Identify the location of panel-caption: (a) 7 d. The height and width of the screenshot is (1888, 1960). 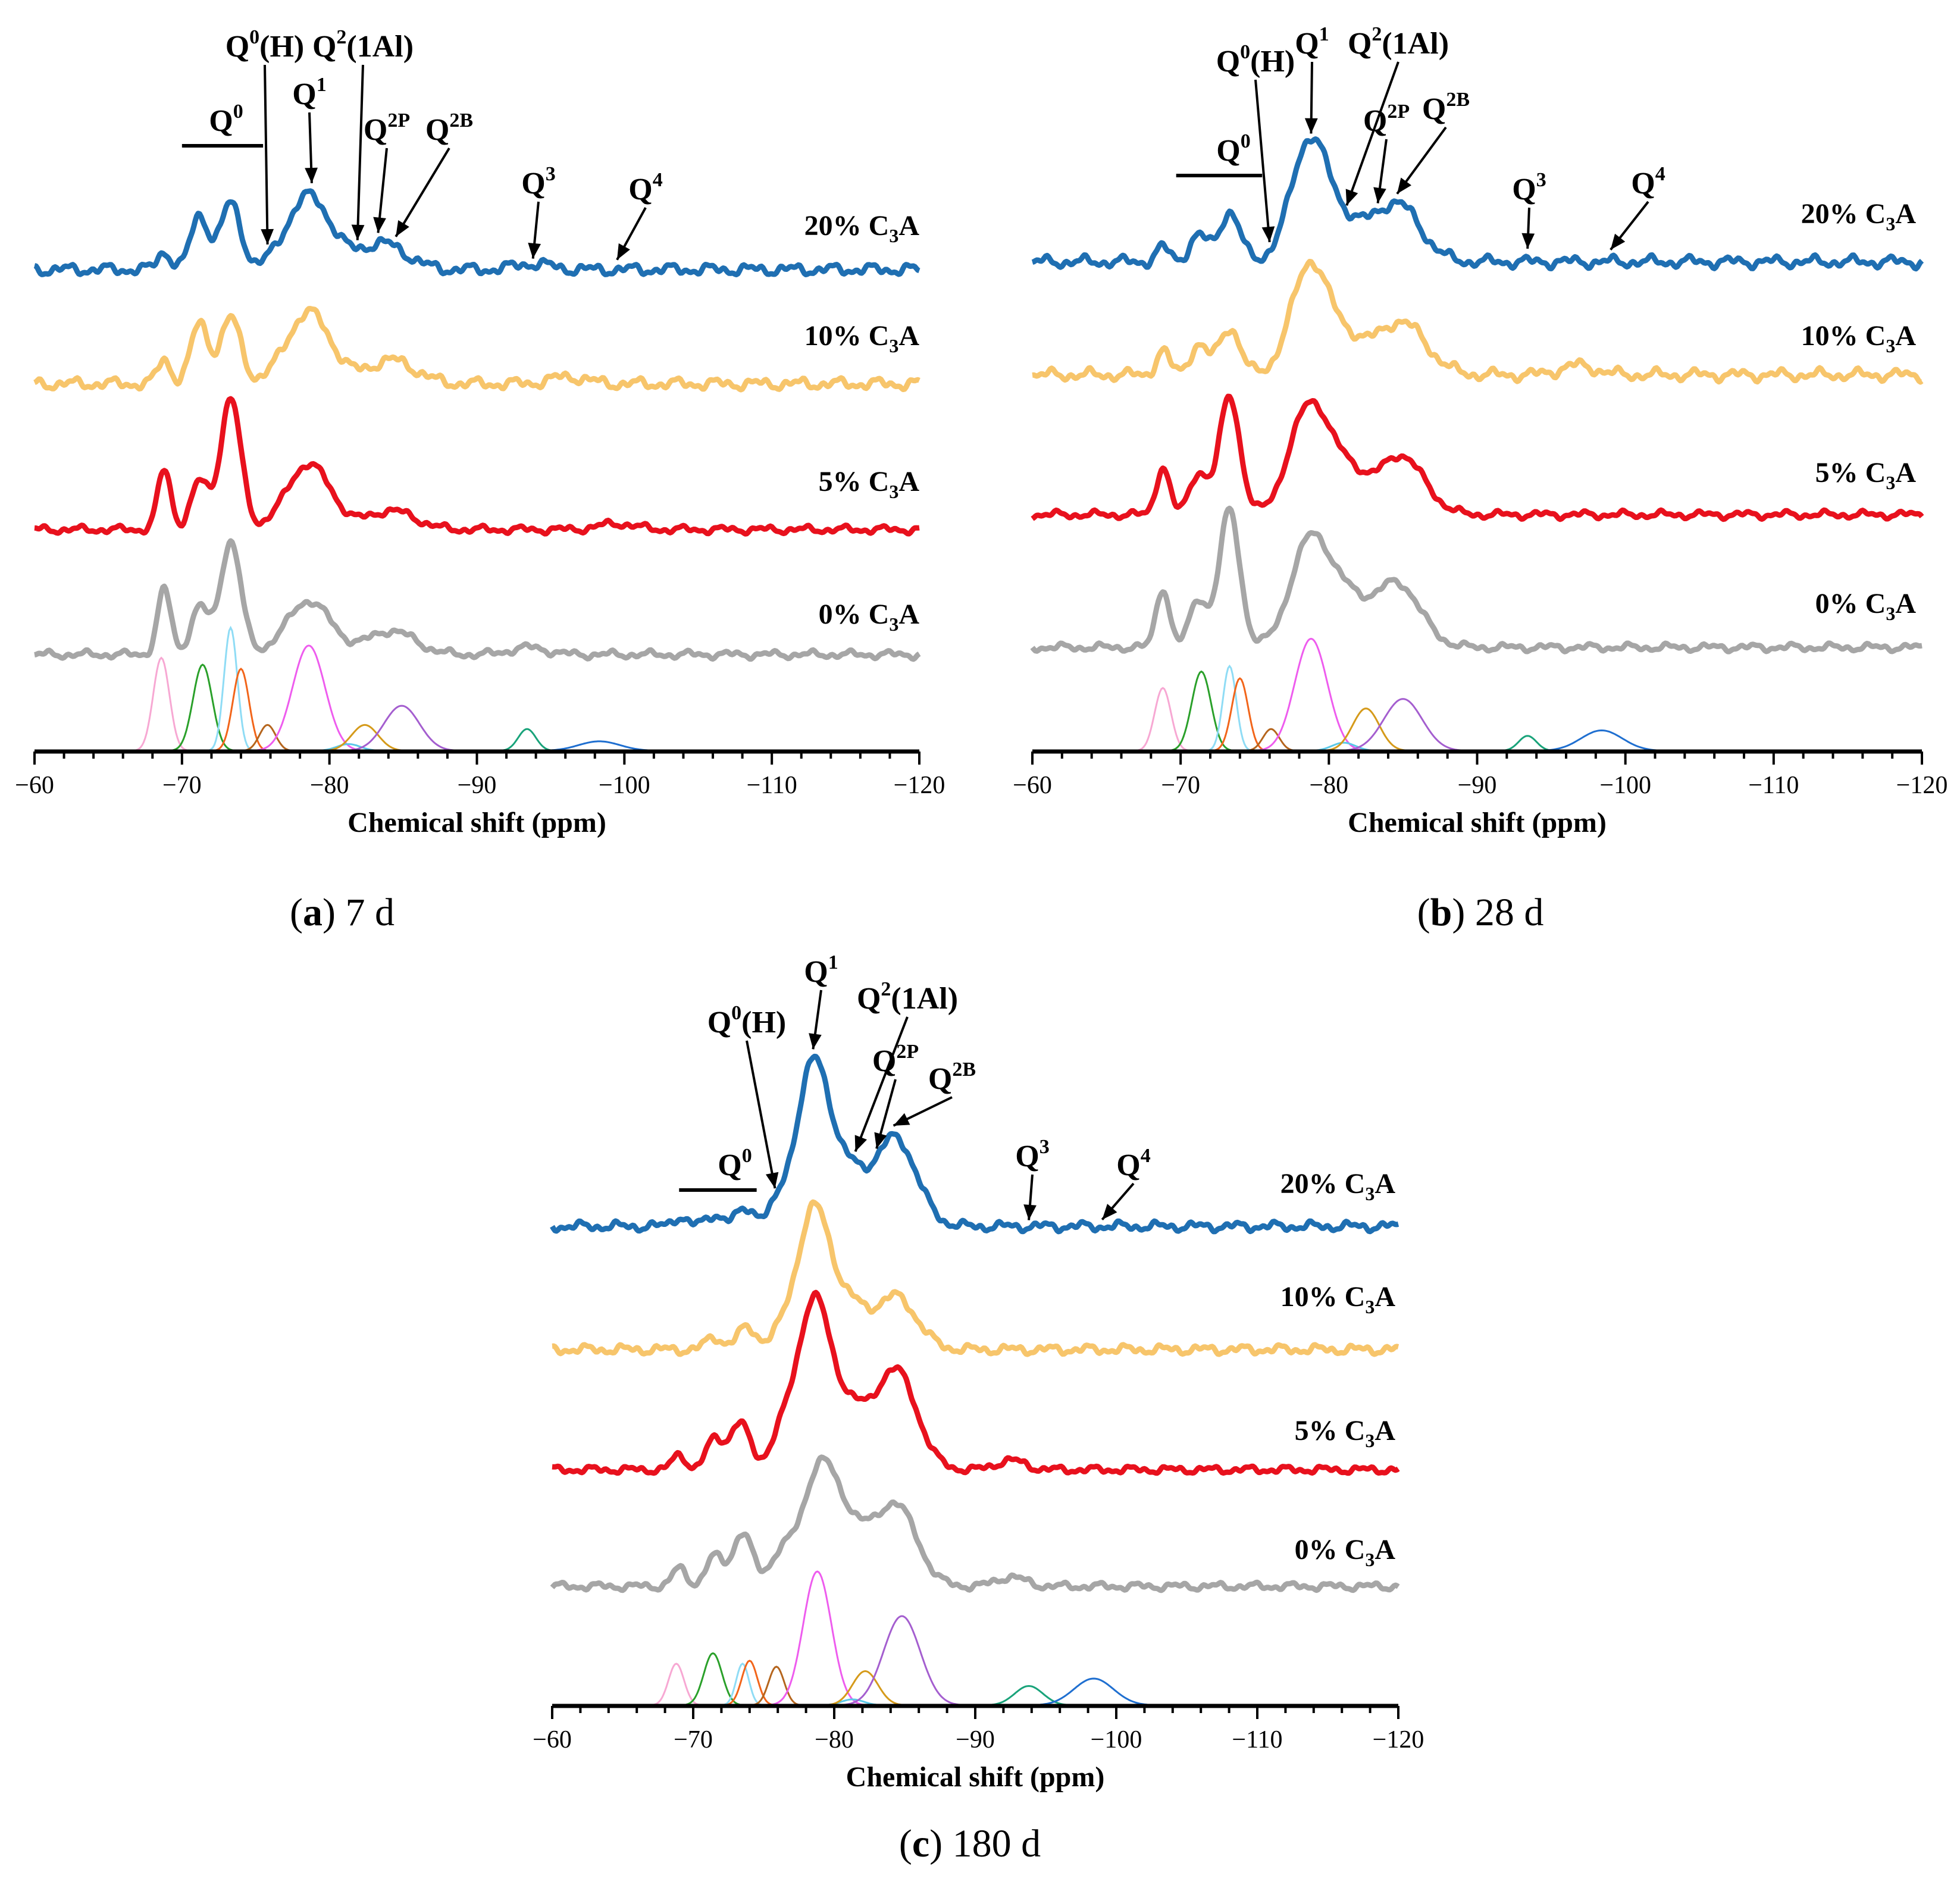
(342, 913).